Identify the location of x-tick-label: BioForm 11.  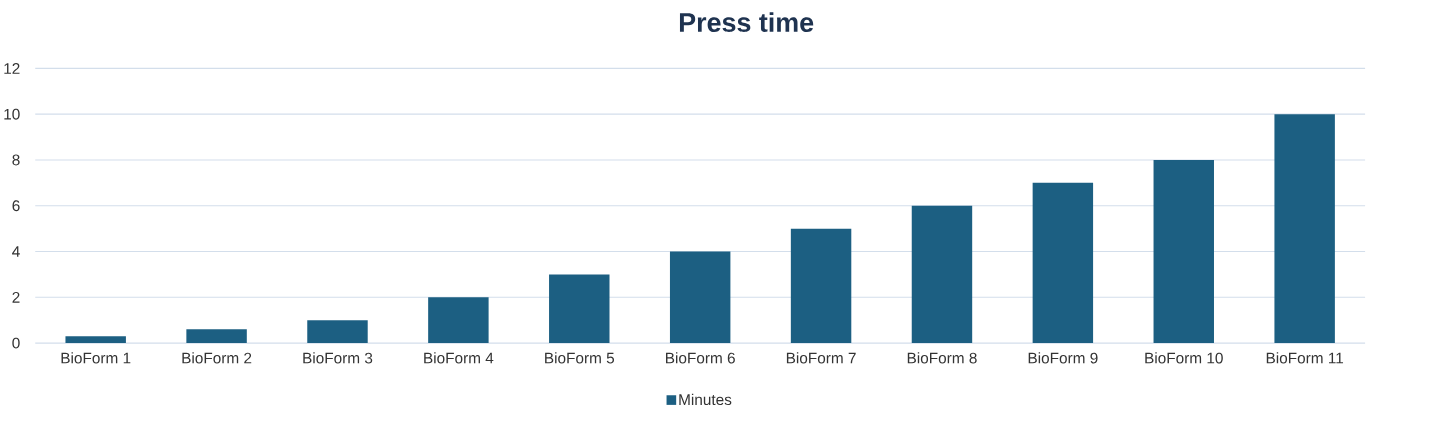
(1305, 358).